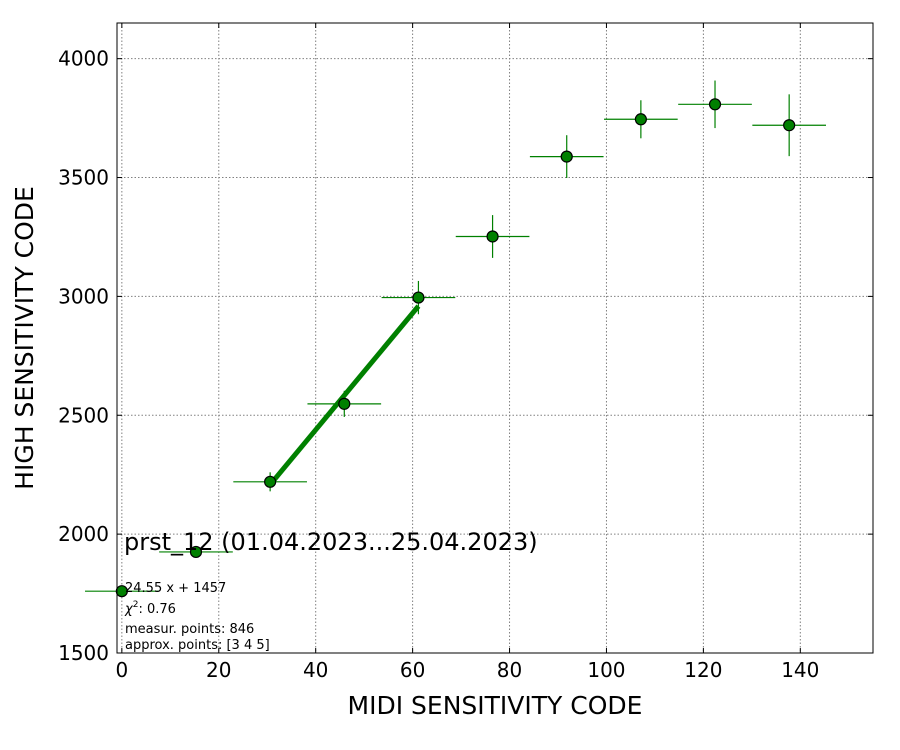 This screenshot has width=900, height=750. Describe the element at coordinates (509, 670) in the screenshot. I see `x-tick-label: 80` at that location.